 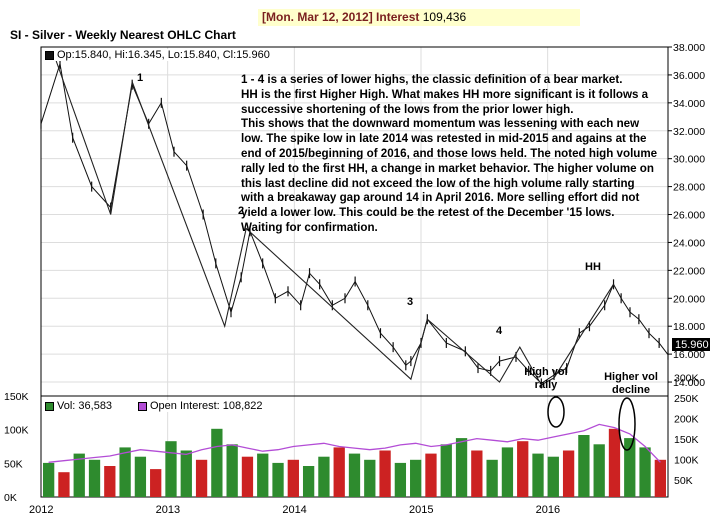 I want to click on price-tick-label-5: 24.000, so click(x=689, y=243).